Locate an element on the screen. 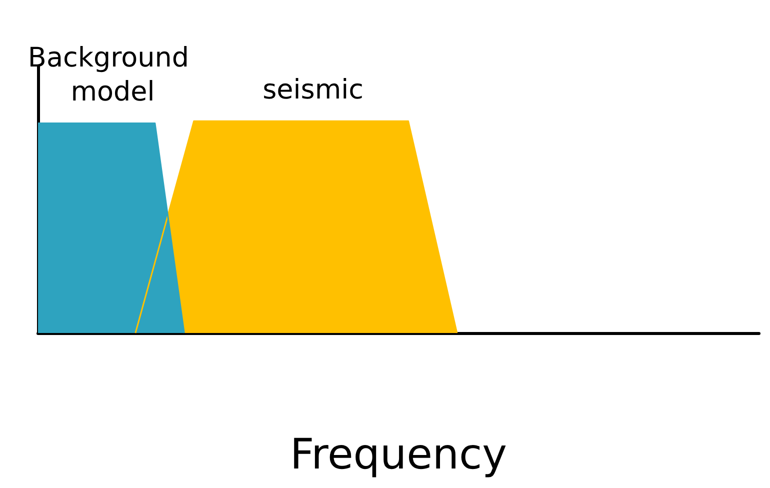 The height and width of the screenshot is (488, 770). x-axis-title: Frequency is located at coordinates (398, 454).